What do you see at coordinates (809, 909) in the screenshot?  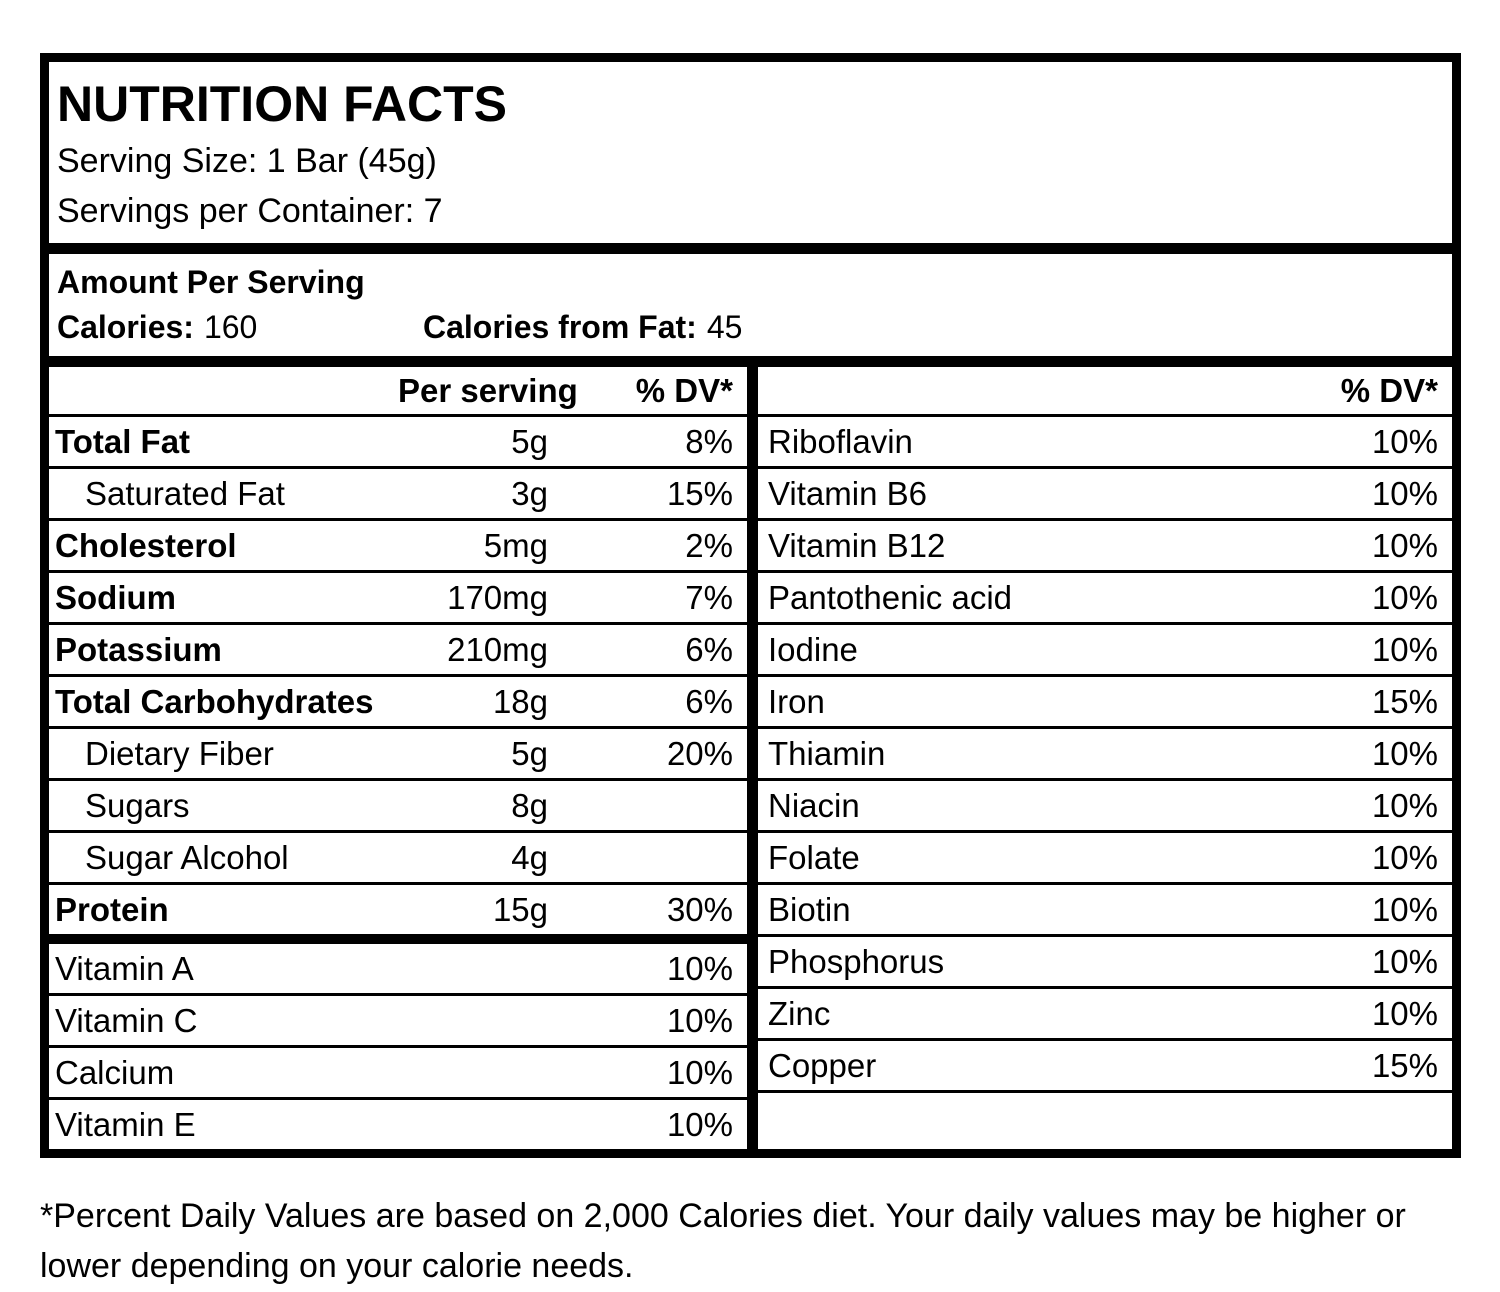 I see `nutrient-label: Biotin` at bounding box center [809, 909].